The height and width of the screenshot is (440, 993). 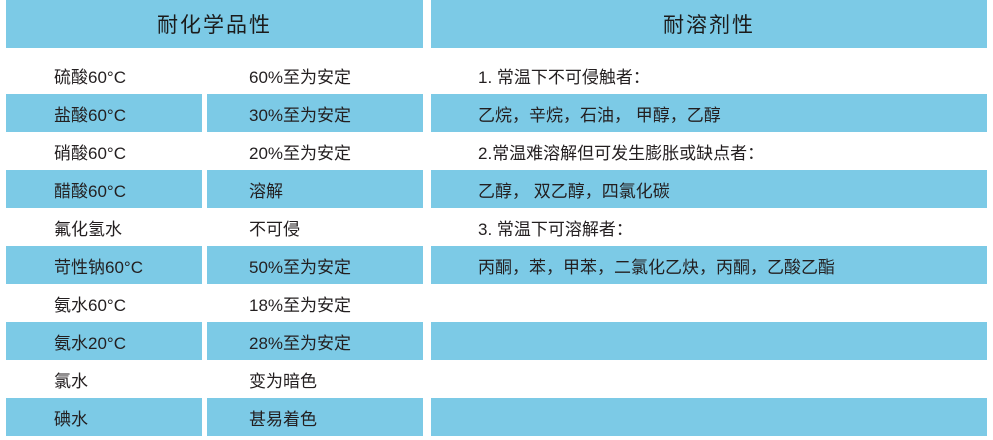 I want to click on table-cell-result: 30%至为安定, so click(x=300, y=115).